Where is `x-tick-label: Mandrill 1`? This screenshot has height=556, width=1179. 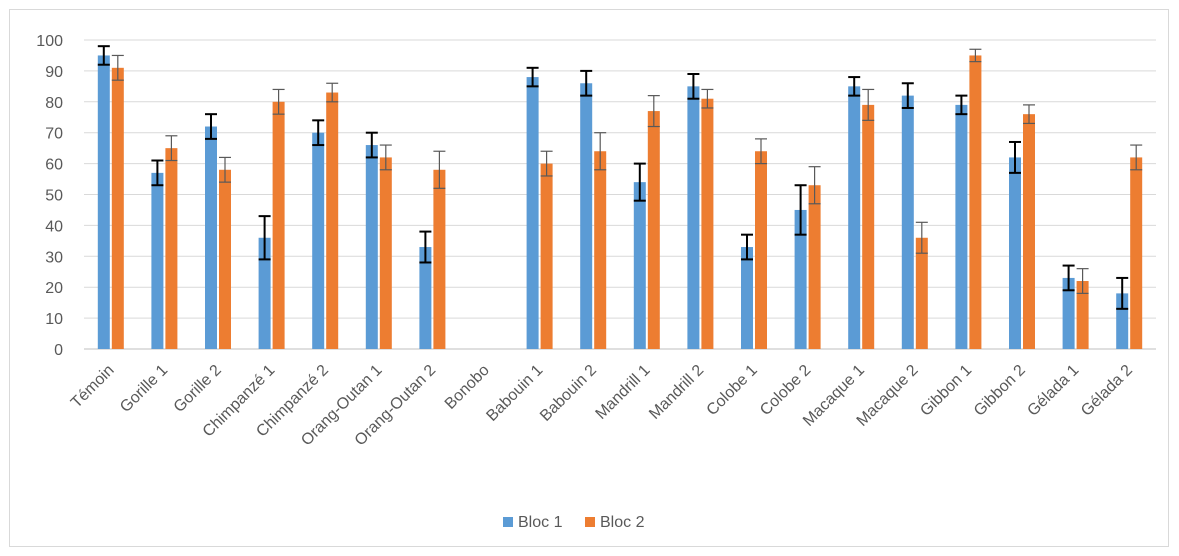
x-tick-label: Mandrill 1 is located at coordinates (623, 392).